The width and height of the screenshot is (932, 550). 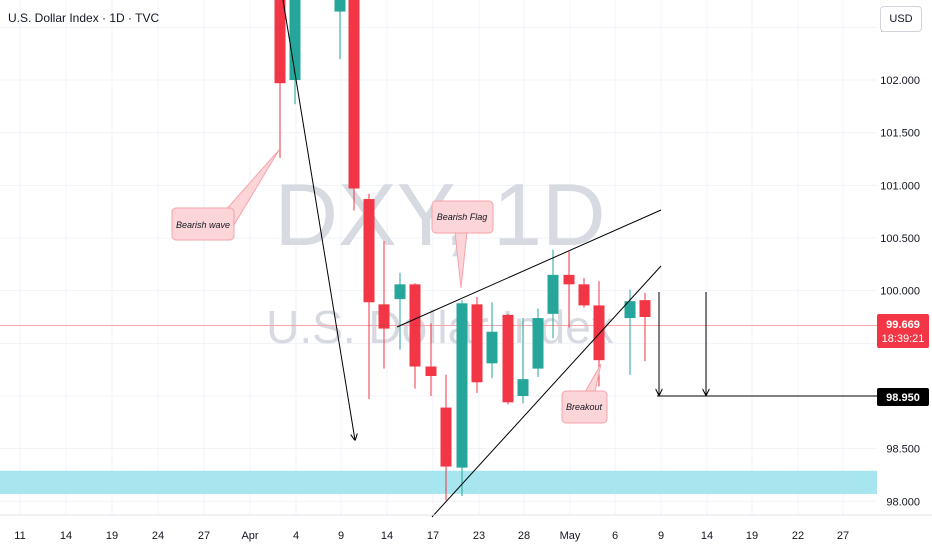 I want to click on bearish-wave-arrow, so click(x=318, y=220).